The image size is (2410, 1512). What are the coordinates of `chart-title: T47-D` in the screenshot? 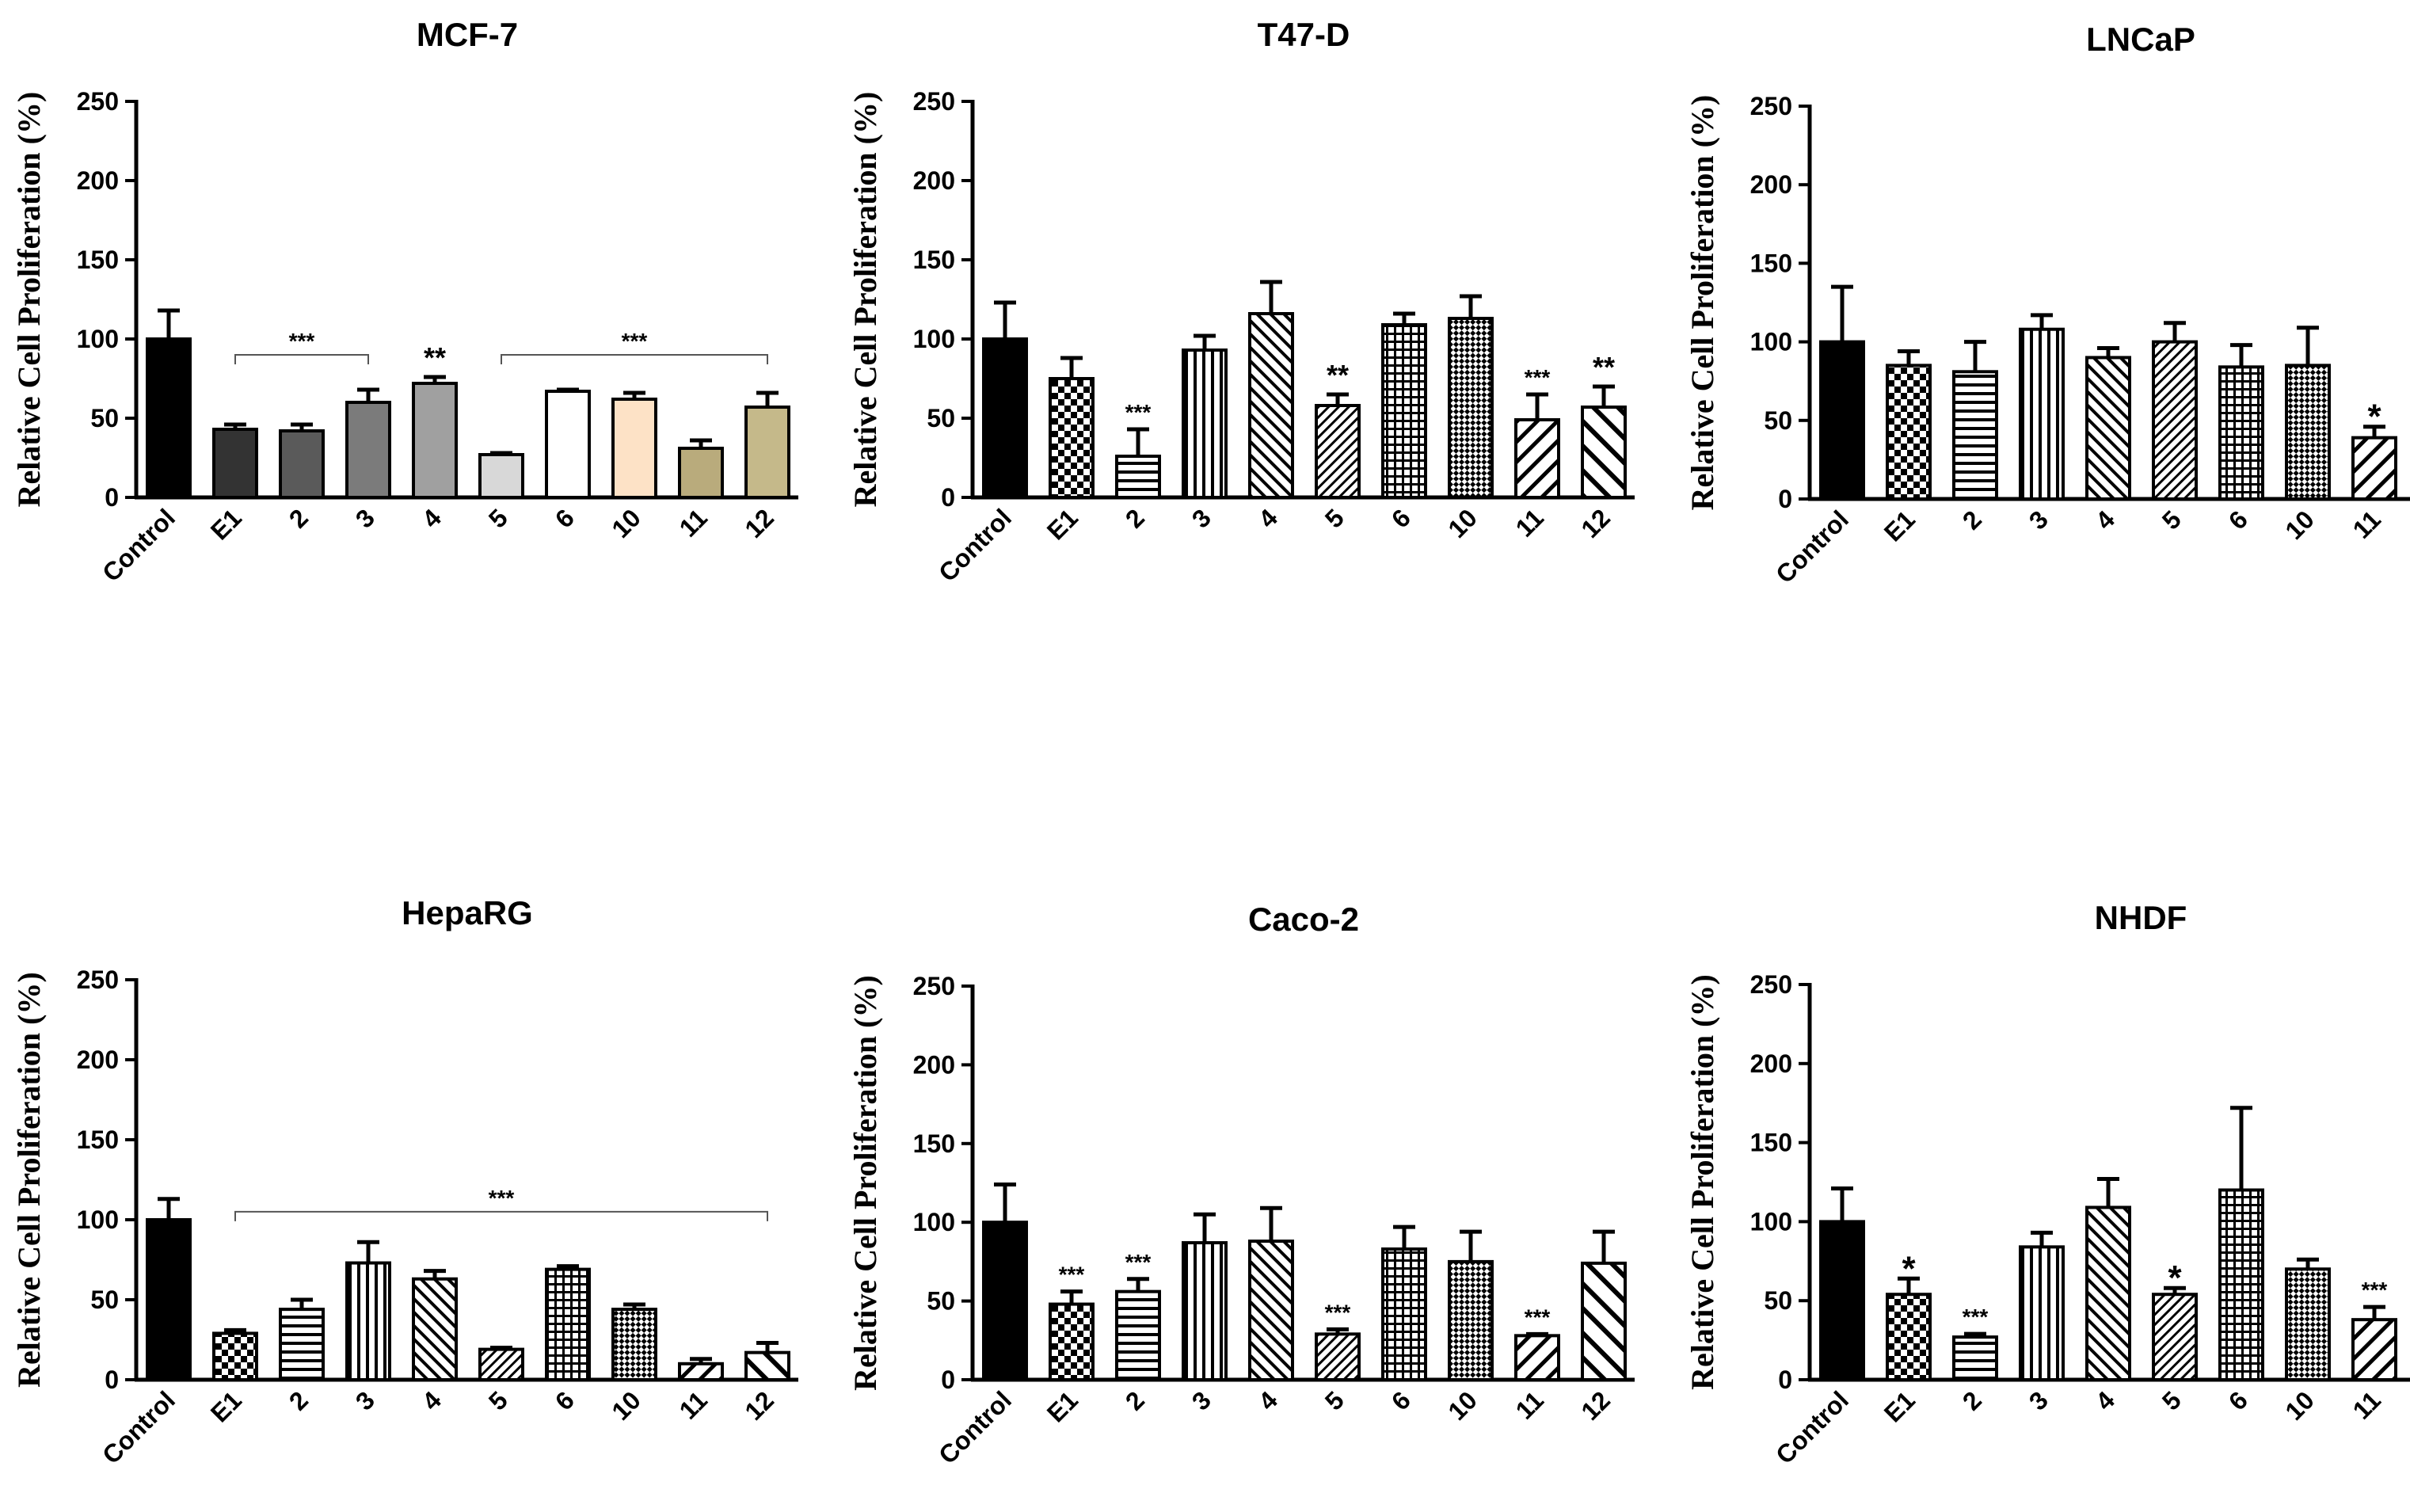 It's located at (1304, 34).